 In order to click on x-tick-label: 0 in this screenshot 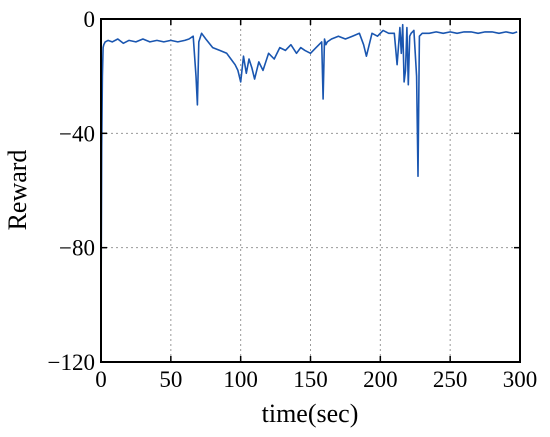, I will do `click(101, 379)`.